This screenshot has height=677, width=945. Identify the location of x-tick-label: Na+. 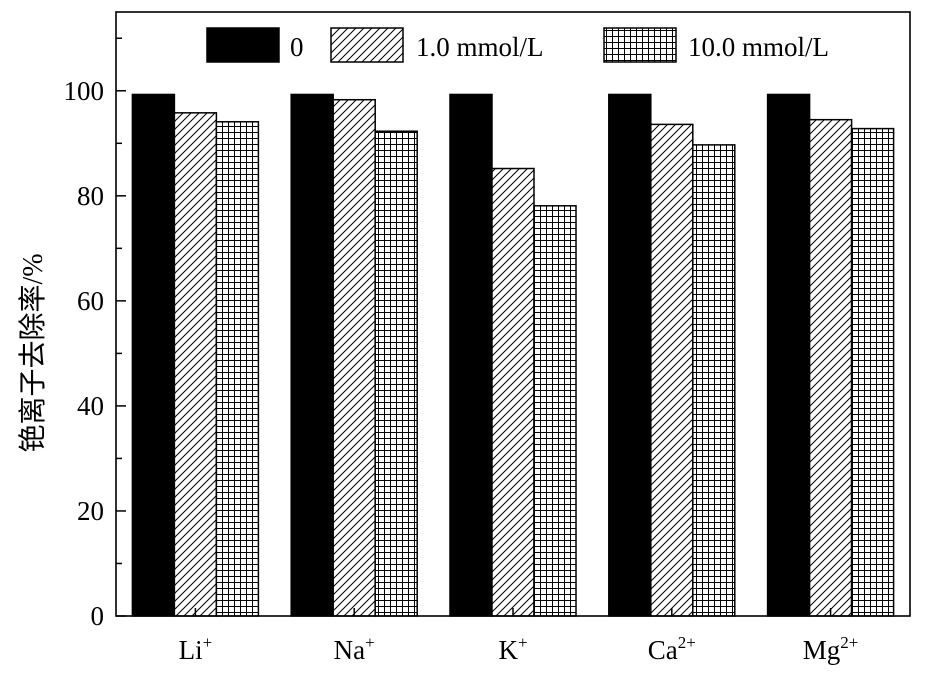
(354, 649).